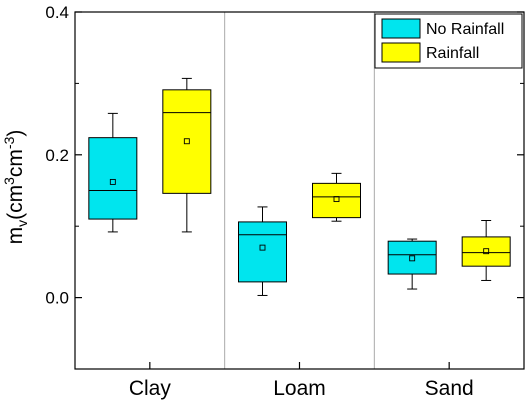 This screenshot has width=526, height=404. Describe the element at coordinates (9, 142) in the screenshot. I see `y-label-sup-b: -3` at that location.